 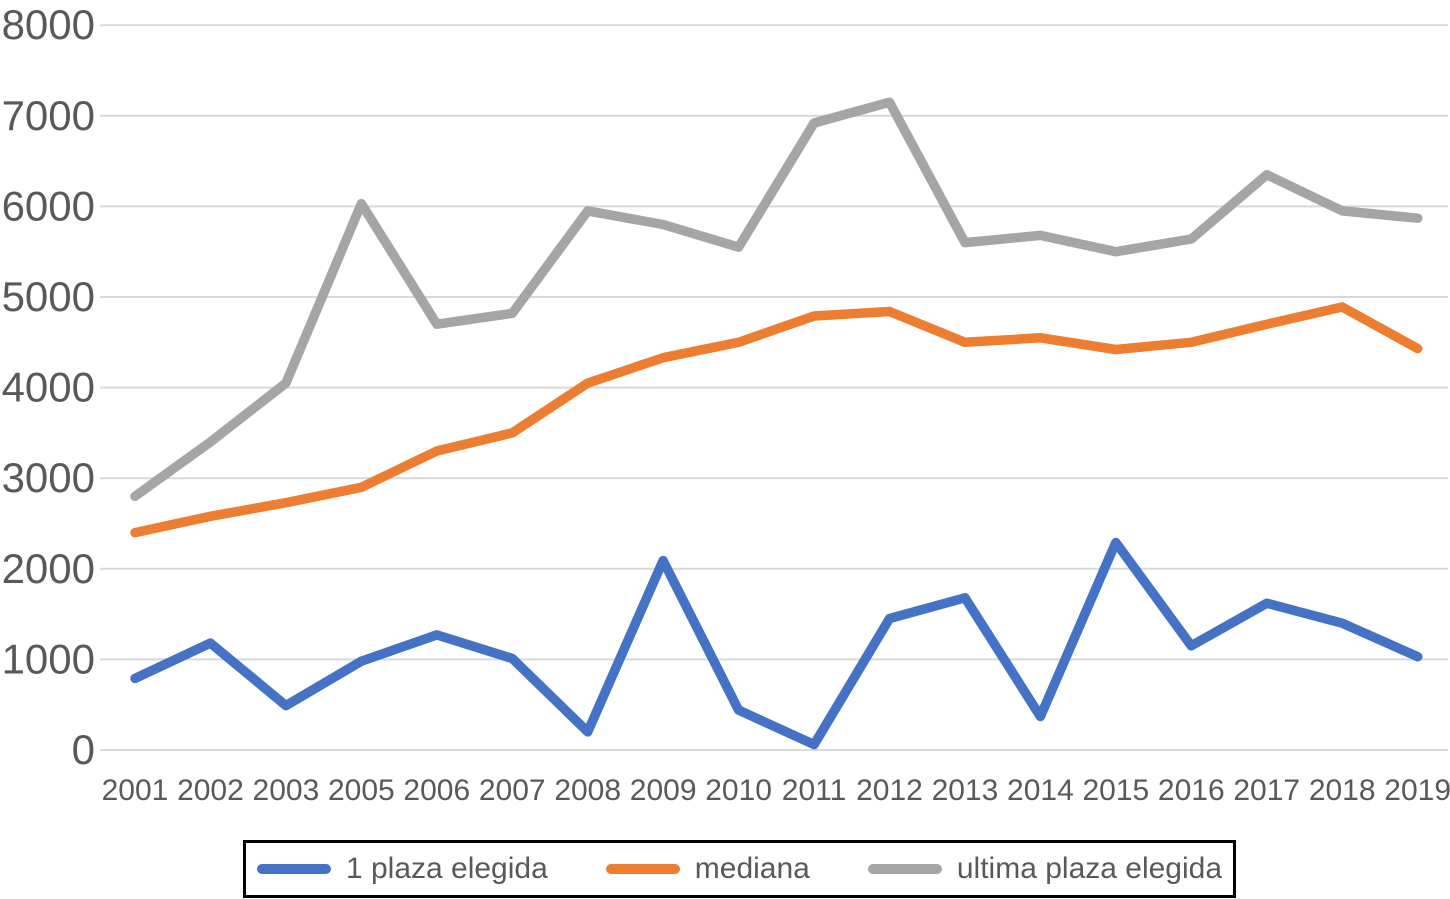 What do you see at coordinates (48, 477) in the screenshot?
I see `y-tick-label: 3000` at bounding box center [48, 477].